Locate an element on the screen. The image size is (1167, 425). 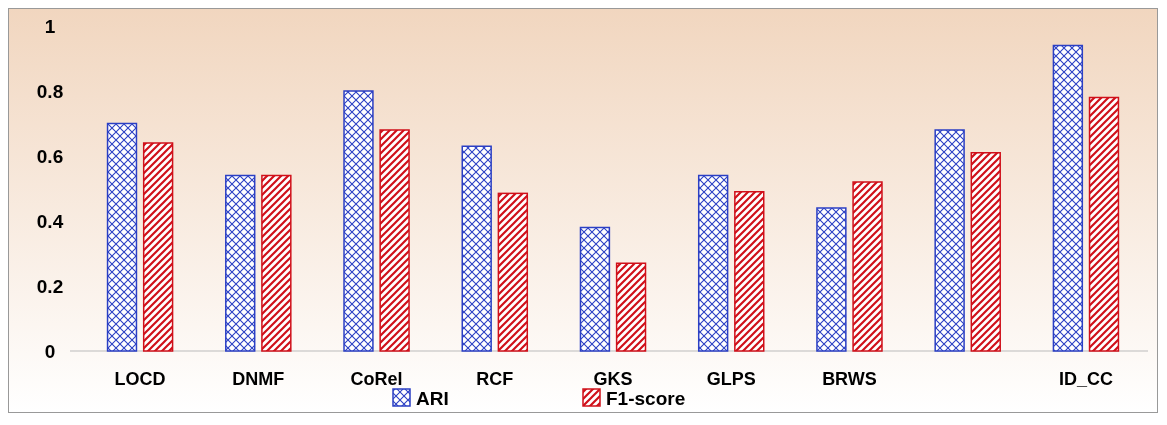
legend-label: ARI is located at coordinates (432, 398).